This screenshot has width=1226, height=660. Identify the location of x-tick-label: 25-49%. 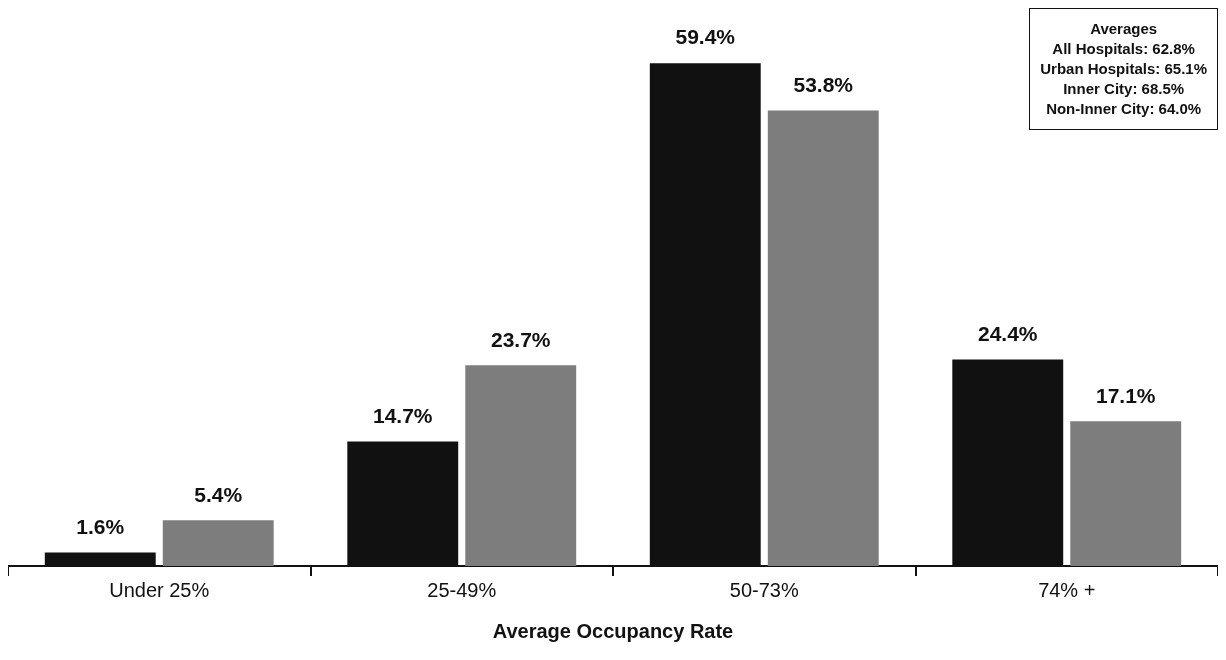
(462, 589).